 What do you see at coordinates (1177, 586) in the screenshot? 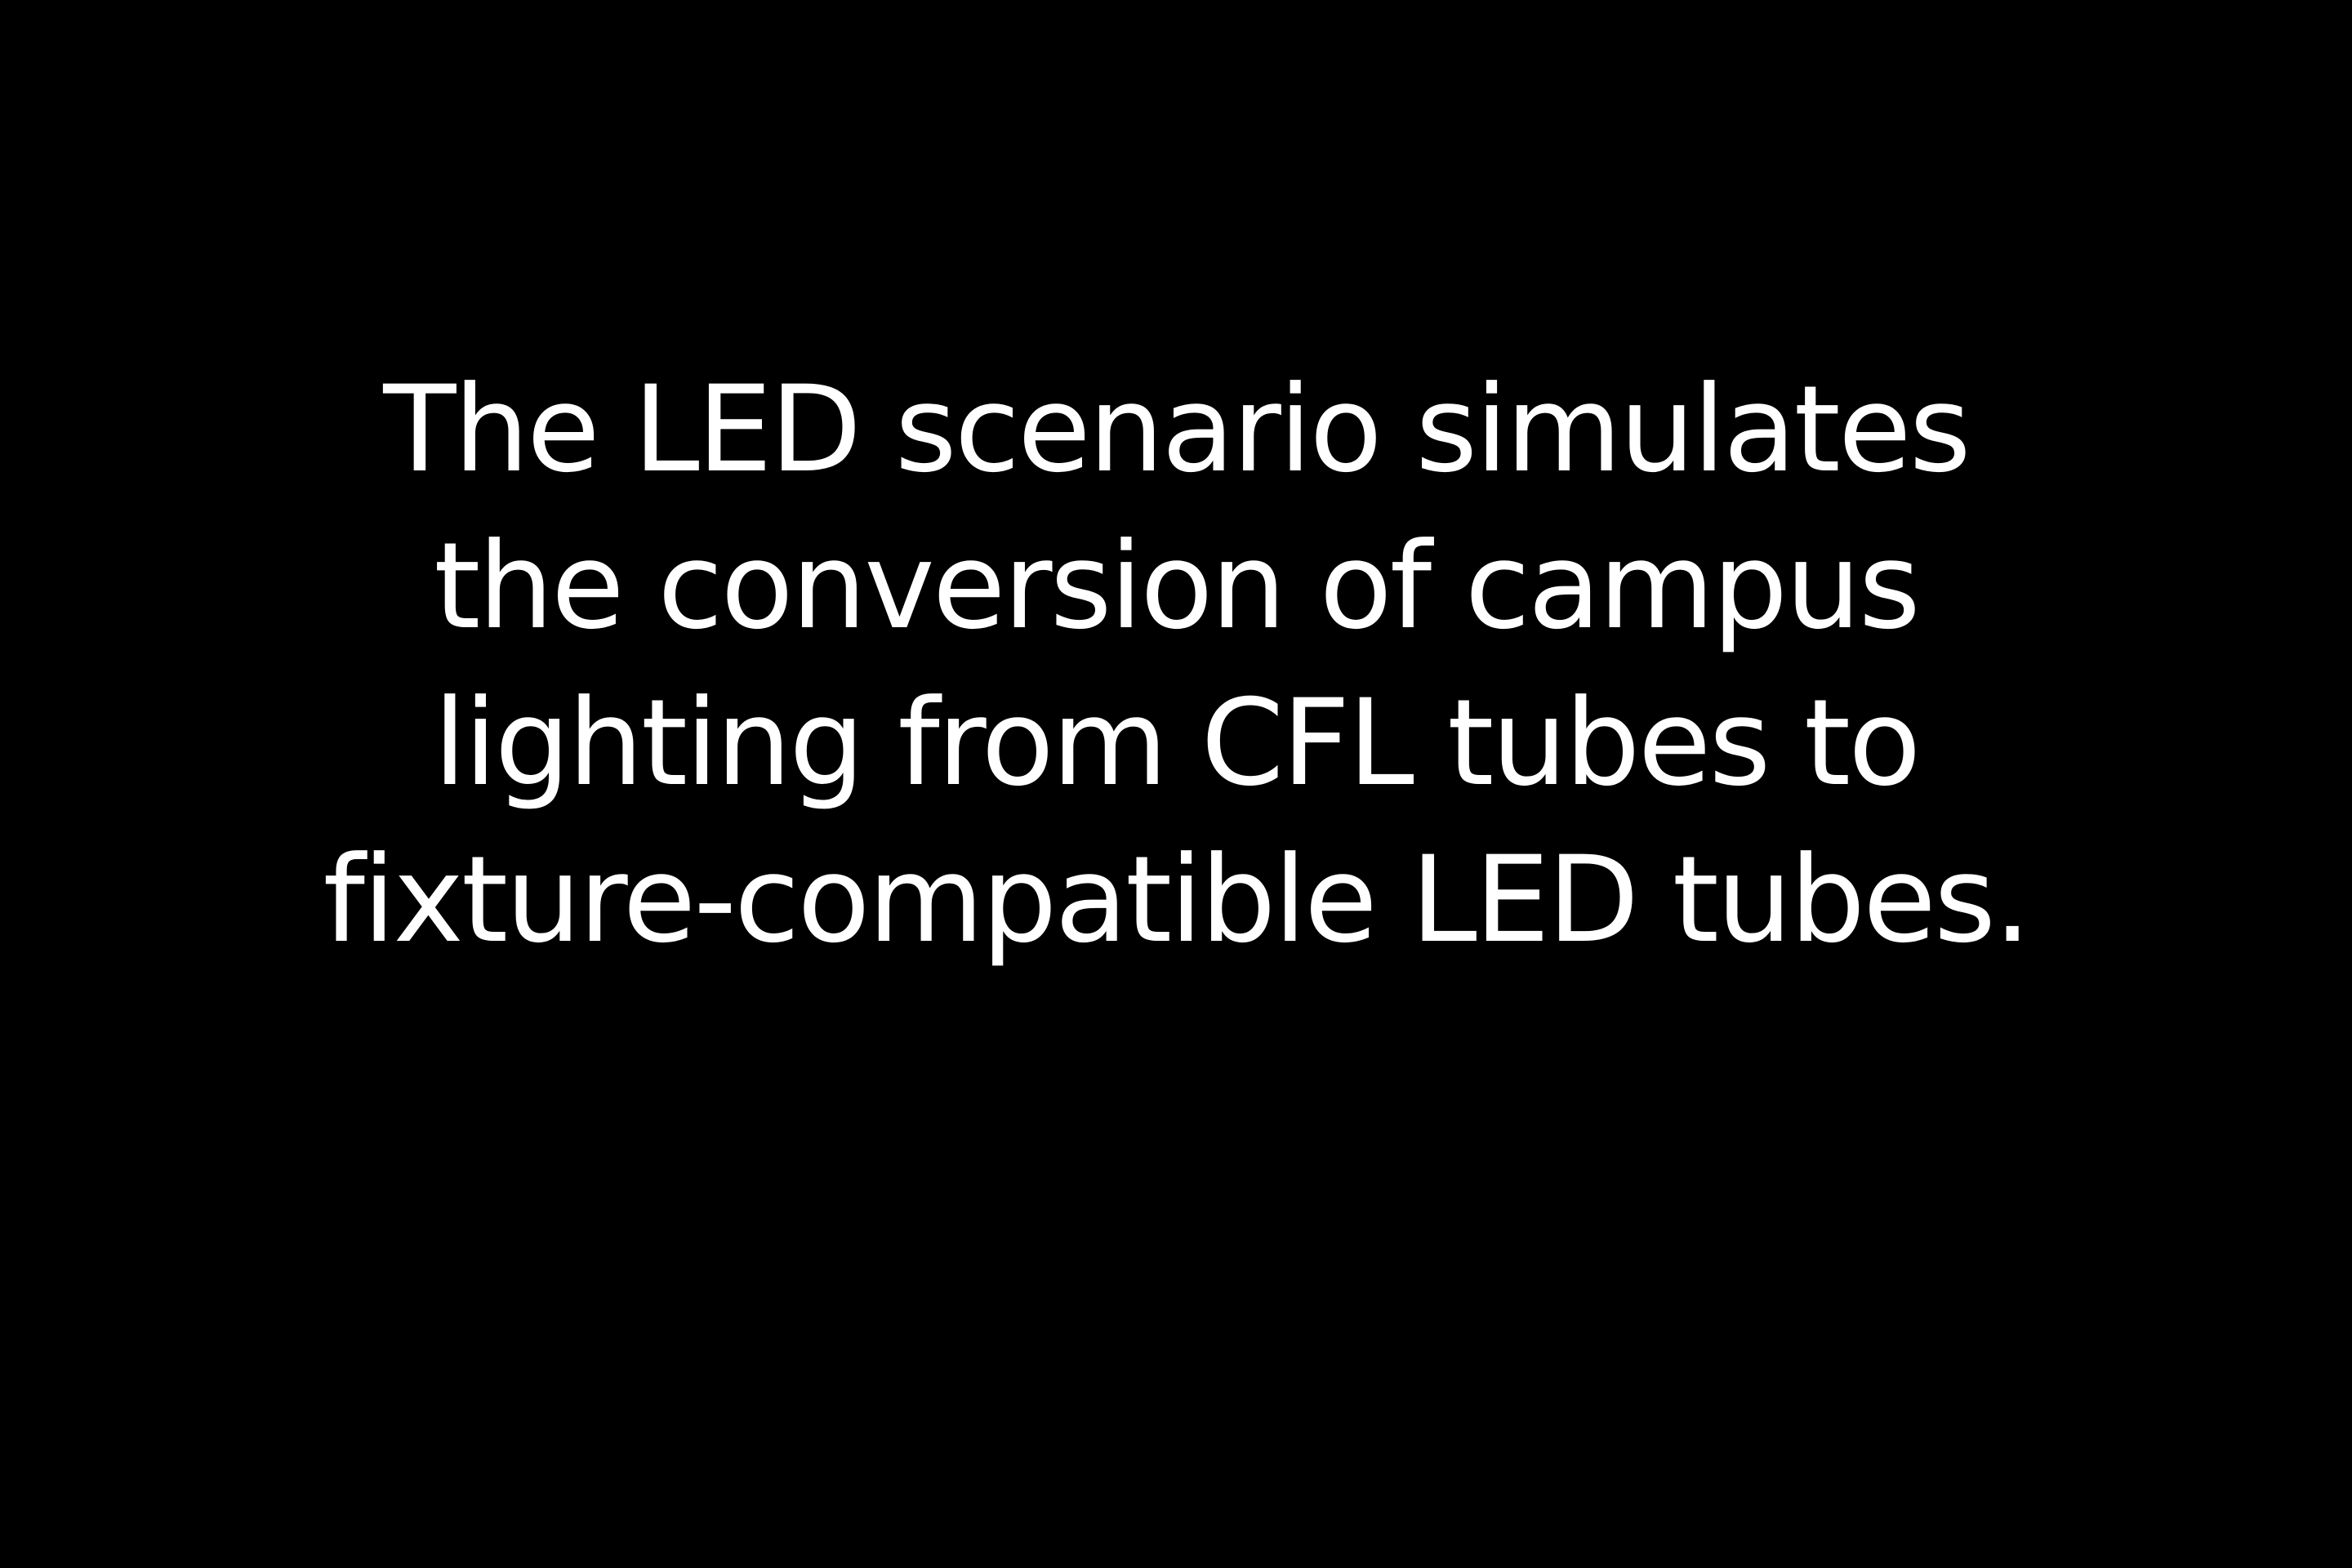
I see `text-line-2: the conversion of campus` at bounding box center [1177, 586].